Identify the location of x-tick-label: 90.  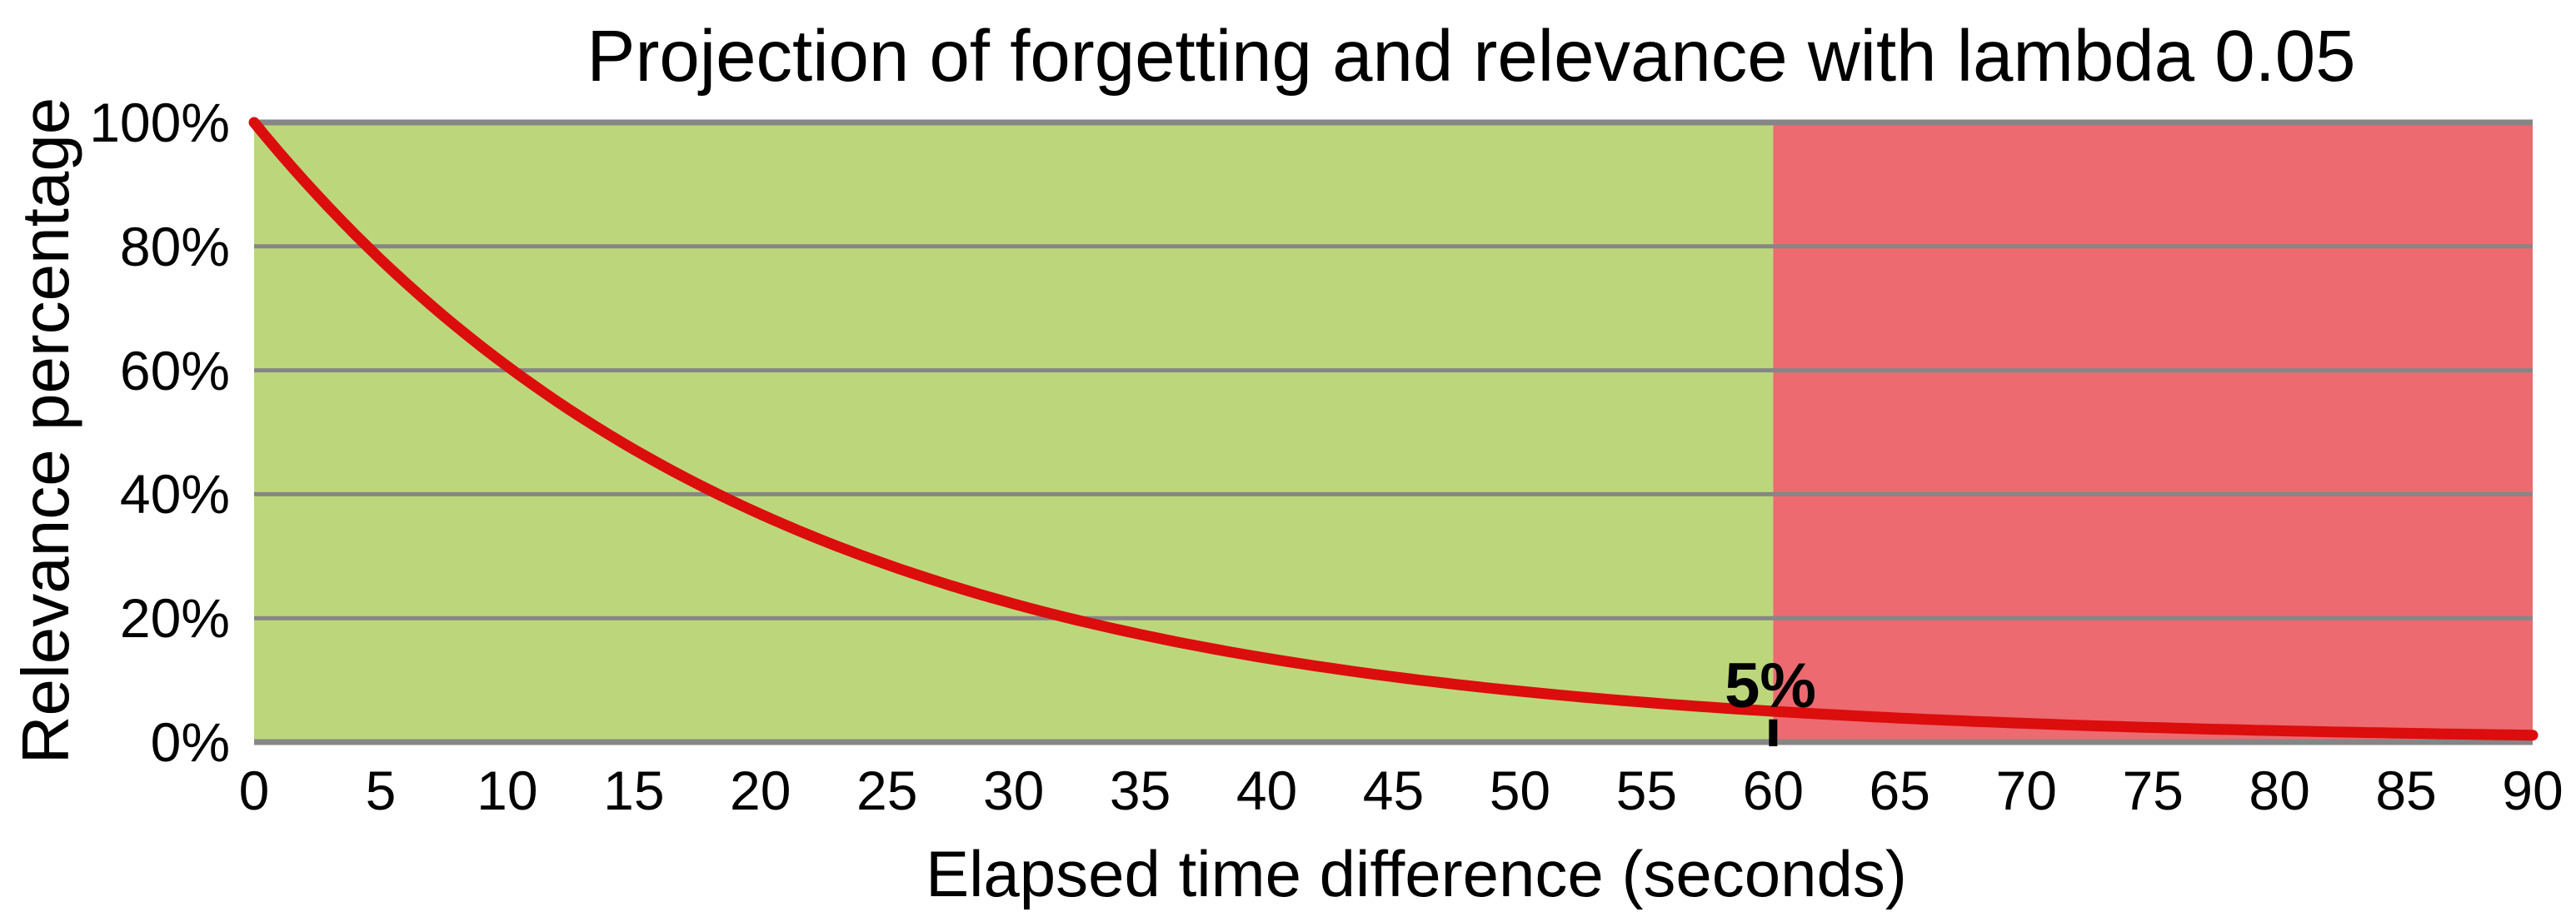
(2533, 790).